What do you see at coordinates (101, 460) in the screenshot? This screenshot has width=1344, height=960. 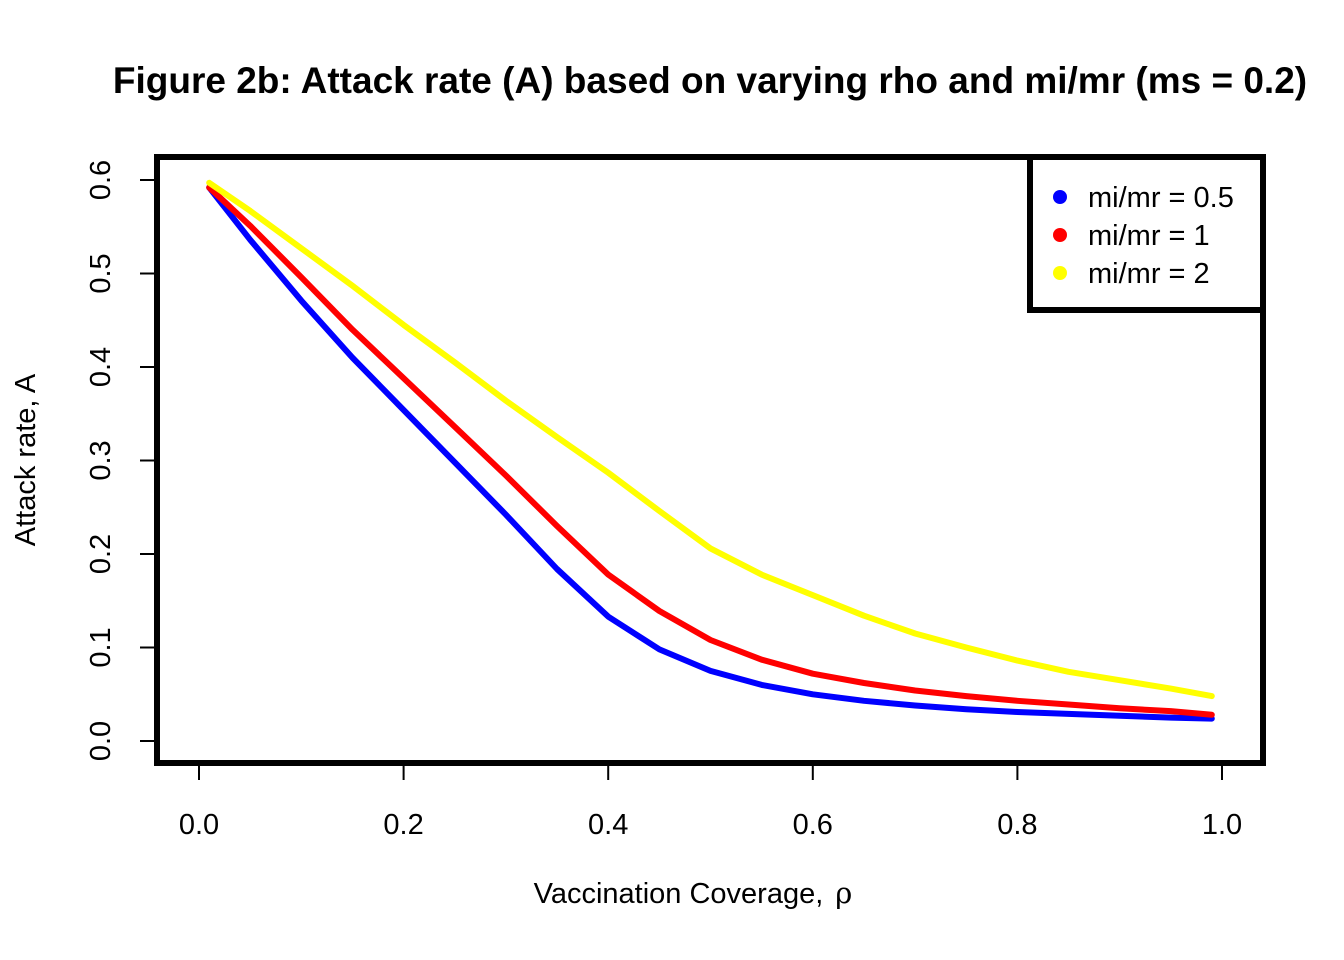 I see `y-tick-label: 0.3` at bounding box center [101, 460].